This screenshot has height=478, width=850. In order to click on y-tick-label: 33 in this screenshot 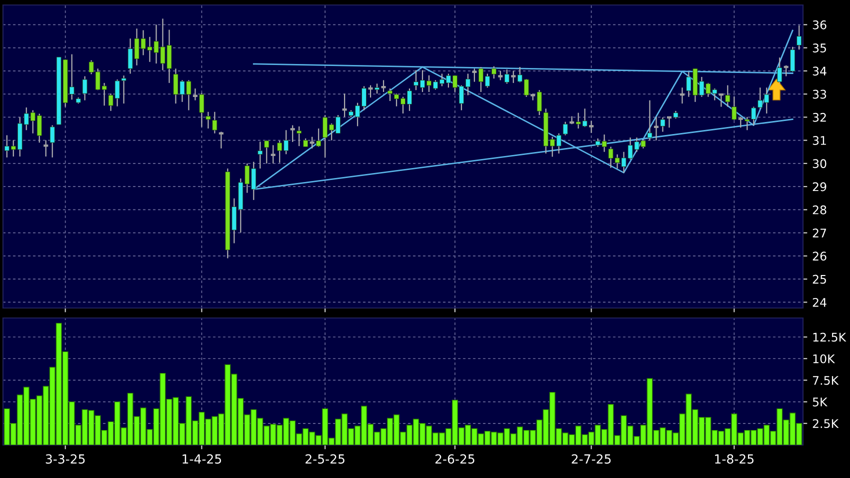, I will do `click(819, 94)`.